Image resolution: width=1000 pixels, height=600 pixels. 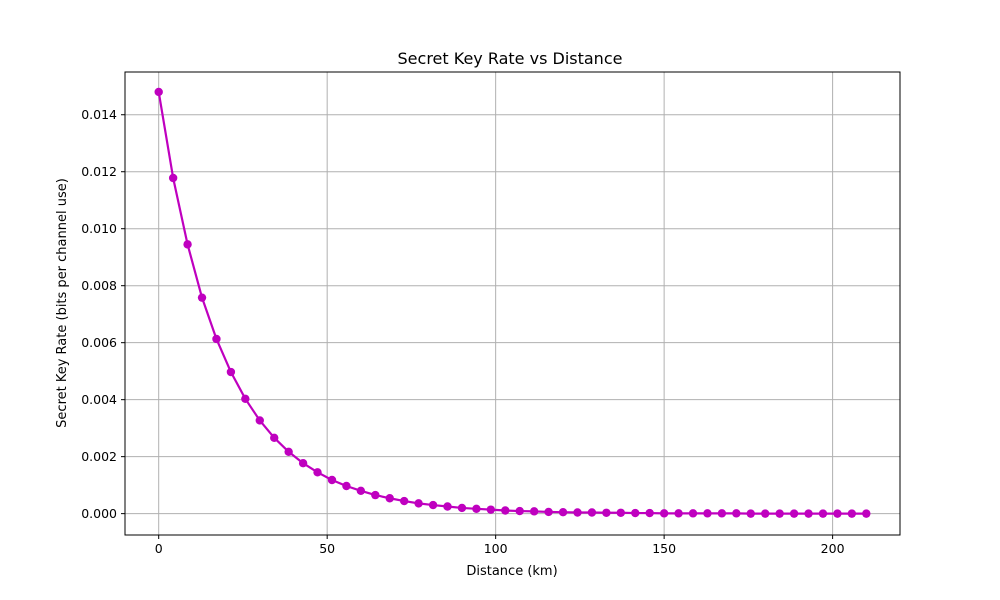 I want to click on x-tick-label: 50, so click(x=327, y=548).